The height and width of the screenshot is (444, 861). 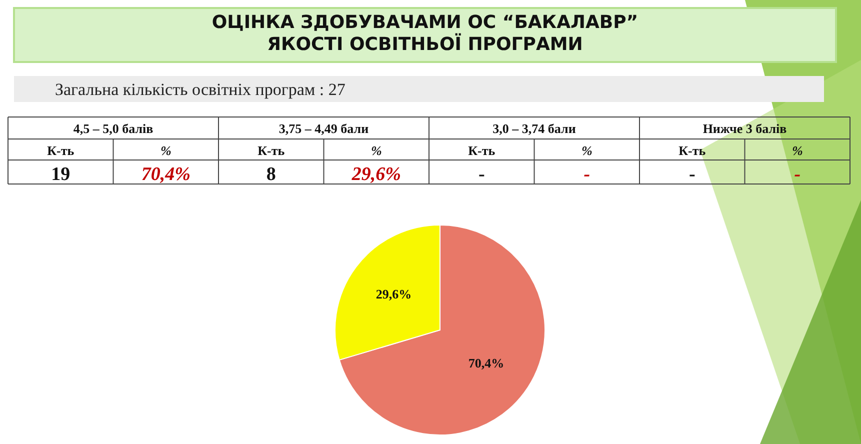 I want to click on text: 3,75 – 4,49 бали, so click(x=324, y=128).